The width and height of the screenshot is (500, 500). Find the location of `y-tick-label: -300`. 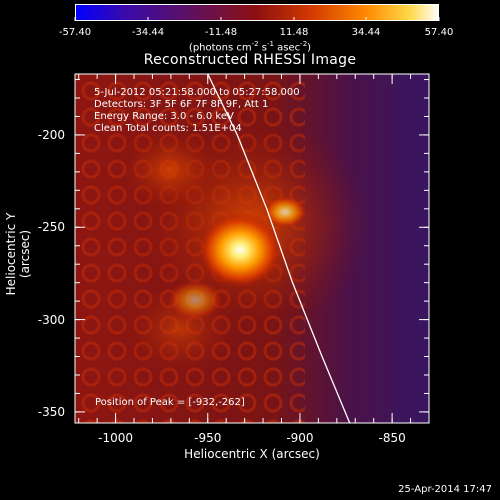

y-tick-label: -300 is located at coordinates (51, 319).